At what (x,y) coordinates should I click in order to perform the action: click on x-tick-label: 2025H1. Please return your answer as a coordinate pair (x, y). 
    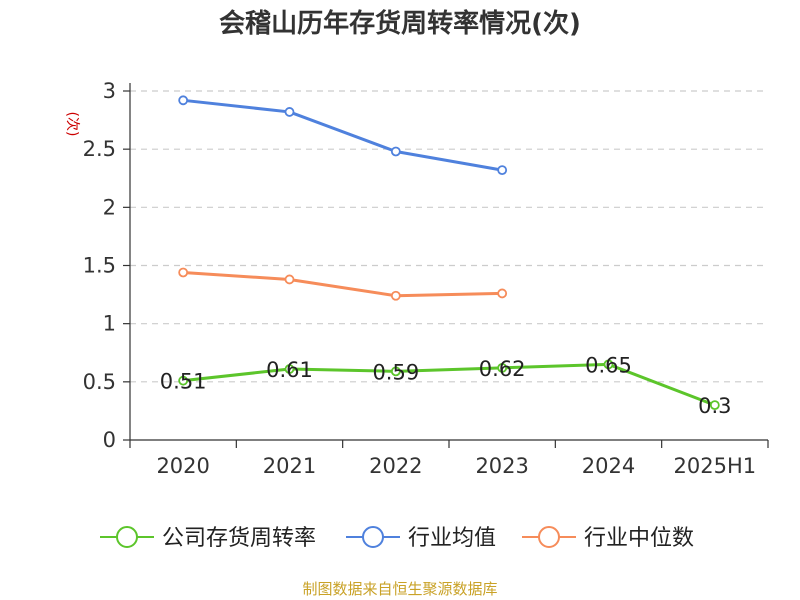
    Looking at the image, I should click on (715, 466).